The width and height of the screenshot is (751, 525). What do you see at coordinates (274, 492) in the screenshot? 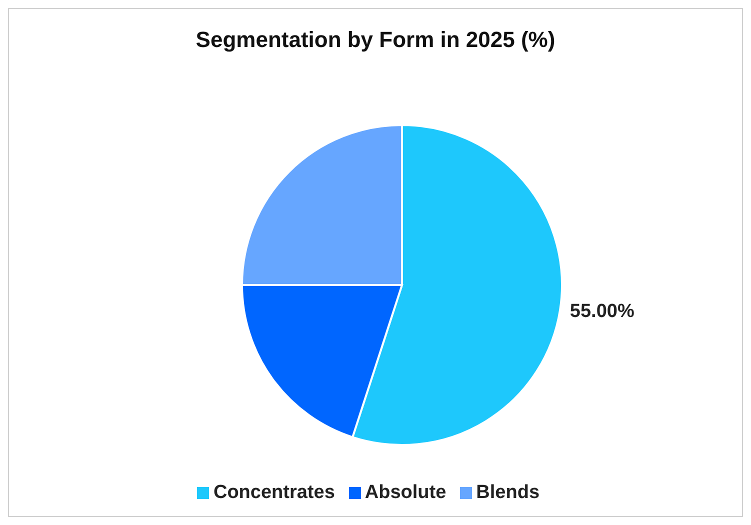
I see `legend-label: Concentrates` at bounding box center [274, 492].